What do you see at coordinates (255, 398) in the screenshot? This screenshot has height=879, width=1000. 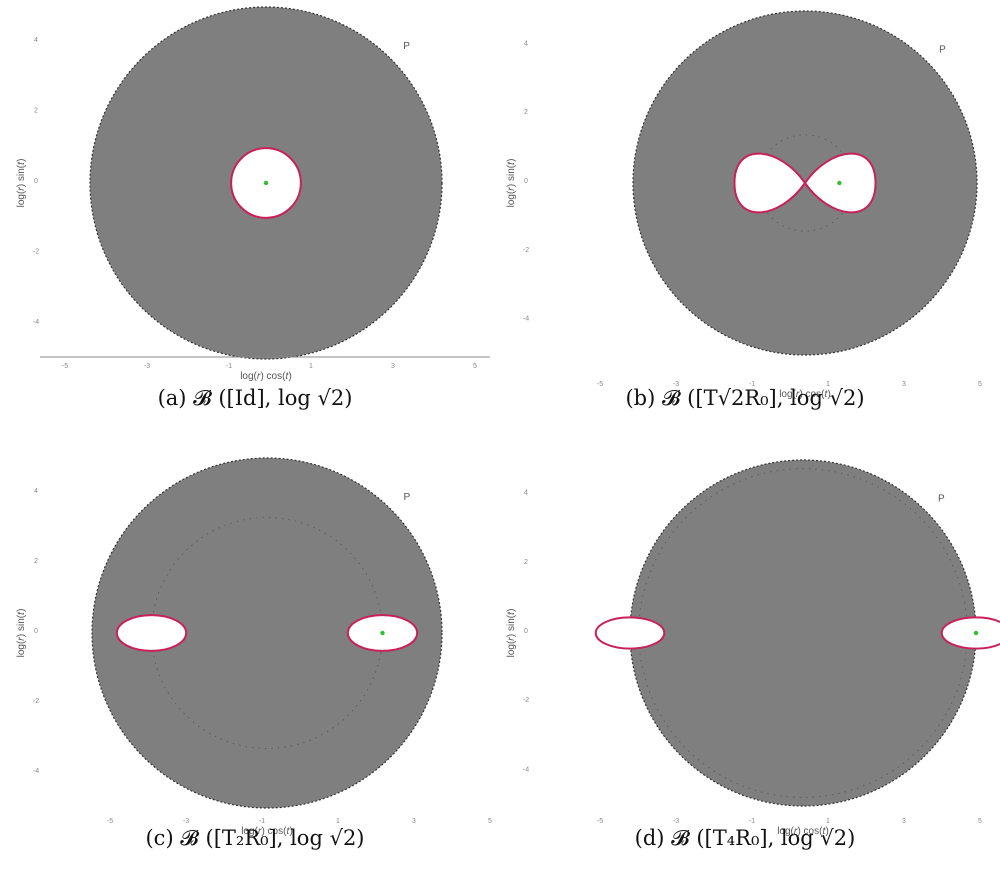 I see `caption-a: (a) 𝓑 ([Id], log √2)` at bounding box center [255, 398].